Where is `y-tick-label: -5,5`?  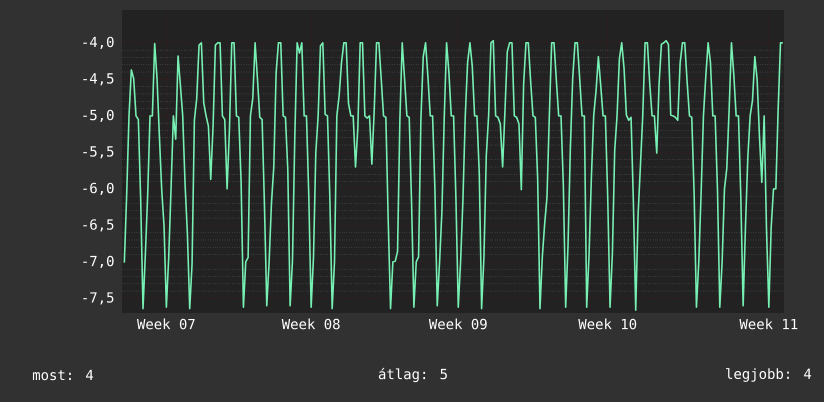
y-tick-label: -5,5 is located at coordinates (98, 152).